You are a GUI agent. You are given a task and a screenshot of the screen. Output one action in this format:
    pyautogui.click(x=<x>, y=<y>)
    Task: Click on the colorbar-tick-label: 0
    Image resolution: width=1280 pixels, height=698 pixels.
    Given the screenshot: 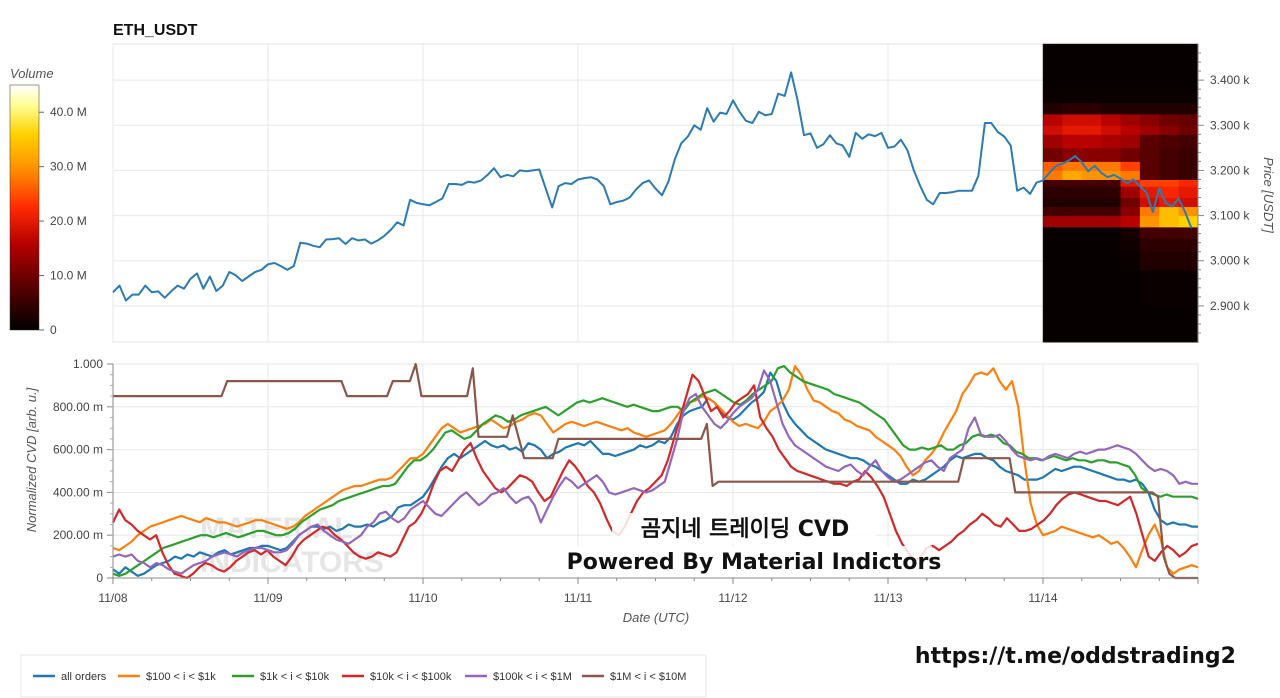 What is the action you would take?
    pyautogui.click(x=53, y=330)
    